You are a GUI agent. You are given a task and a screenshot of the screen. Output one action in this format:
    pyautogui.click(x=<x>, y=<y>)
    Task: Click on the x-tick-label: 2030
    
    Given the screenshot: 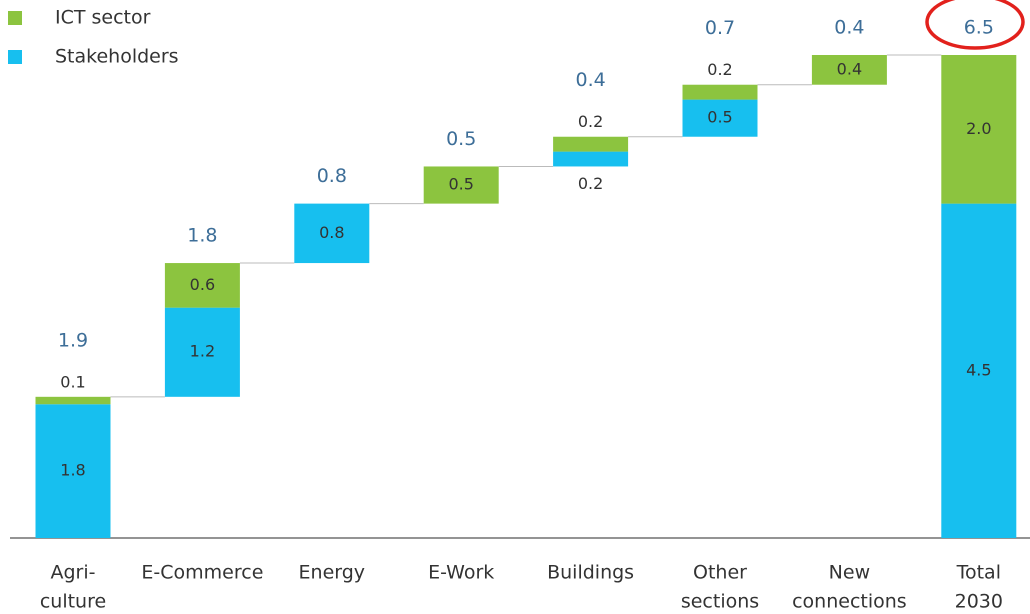 What is the action you would take?
    pyautogui.click(x=979, y=601)
    